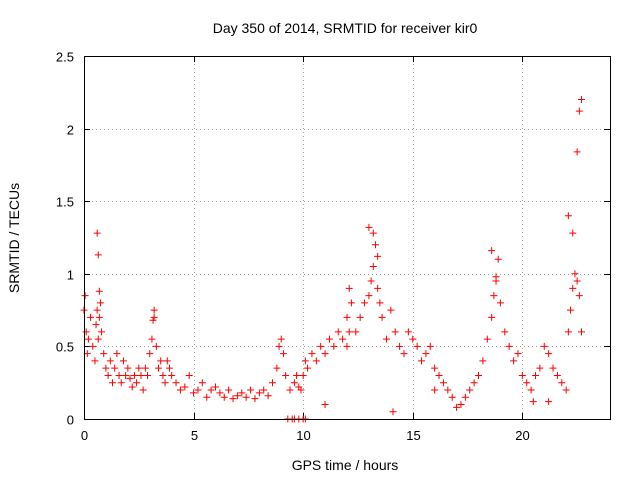 This screenshot has width=640, height=480. I want to click on y-tick-label: 0, so click(70, 420).